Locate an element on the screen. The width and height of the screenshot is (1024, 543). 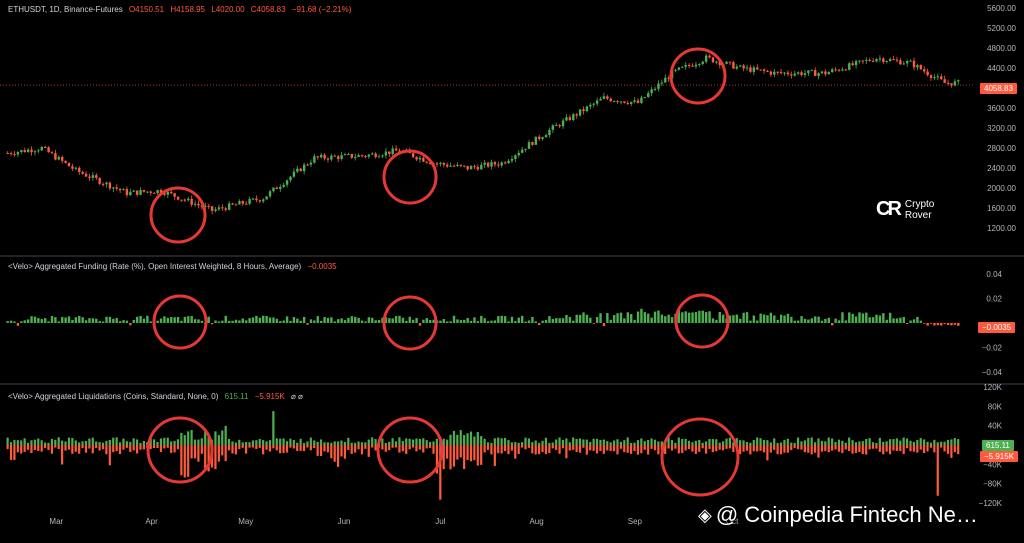
funding-tick-label: 0.02 is located at coordinates (994, 299).